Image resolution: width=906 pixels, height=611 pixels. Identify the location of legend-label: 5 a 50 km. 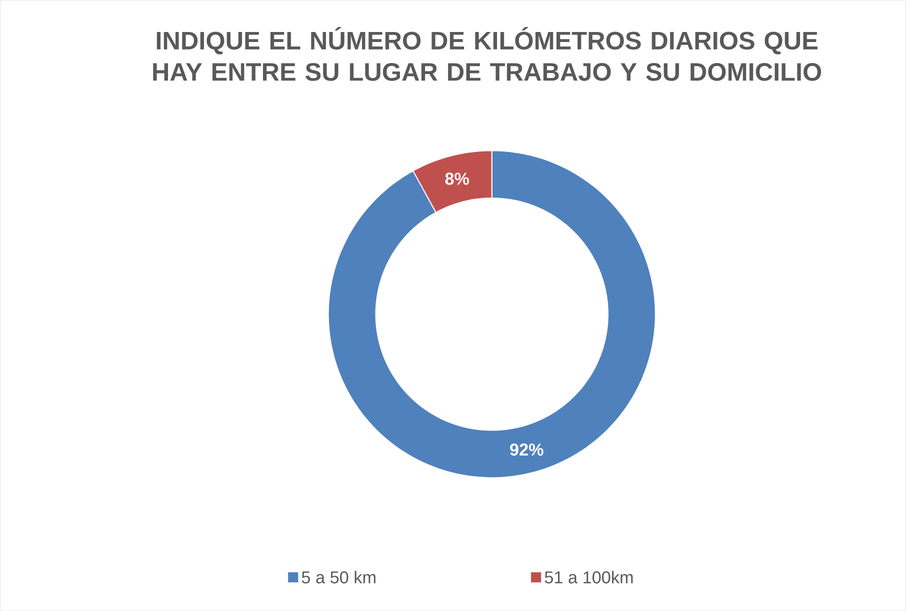
(339, 577).